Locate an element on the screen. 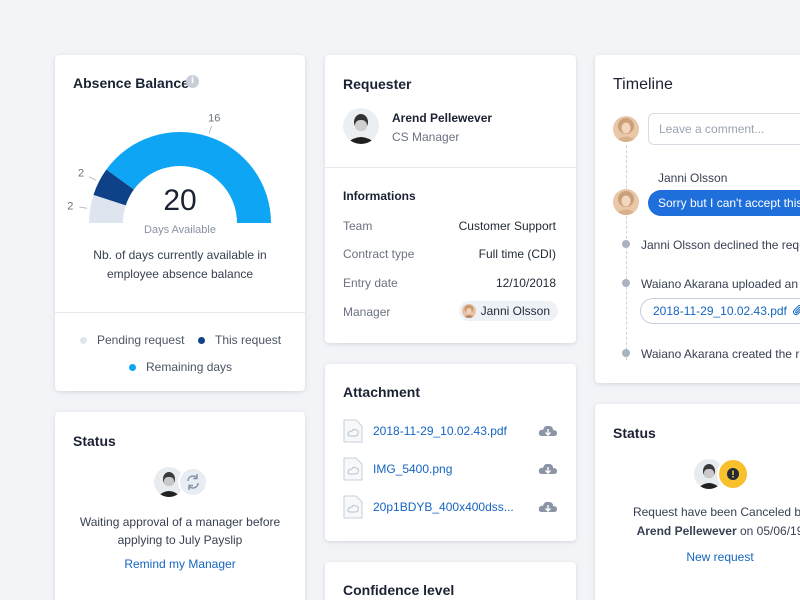  timeline-event: Waiano Akarana uploaded an attachment is located at coordinates (720, 284).